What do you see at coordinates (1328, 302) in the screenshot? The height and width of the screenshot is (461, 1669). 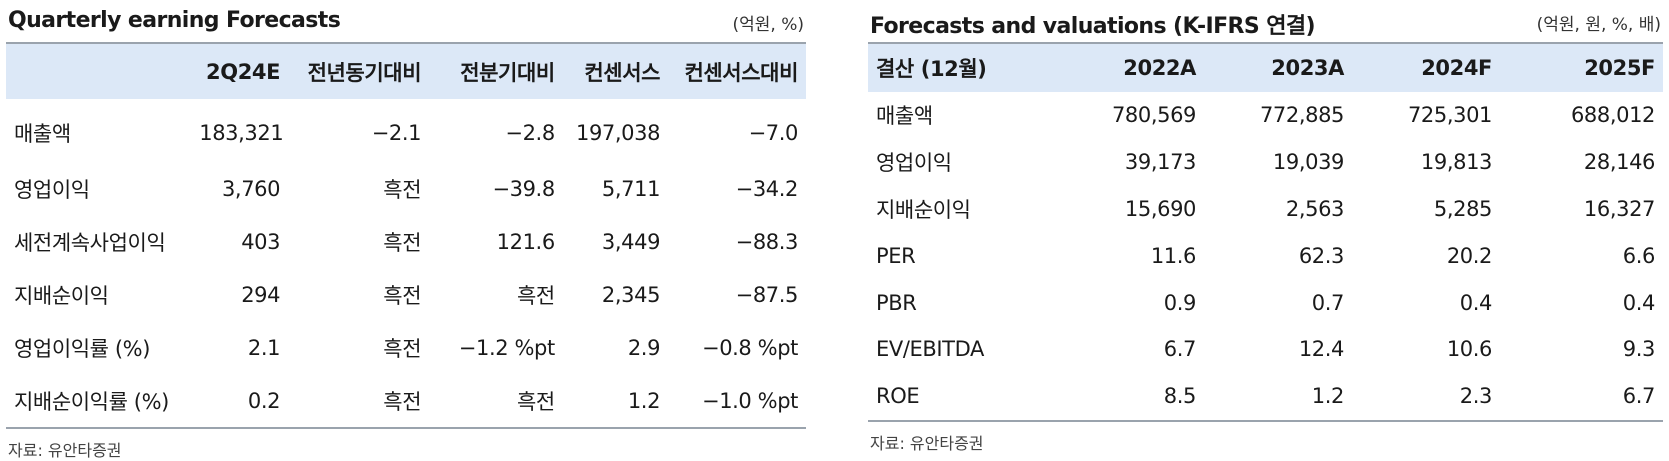 I see `cell: 0.7` at bounding box center [1328, 302].